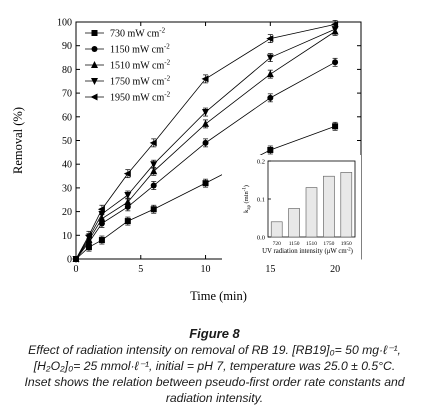  Describe the element at coordinates (140, 81) in the screenshot. I see `legend-label: 1750 mW cm-2` at that location.